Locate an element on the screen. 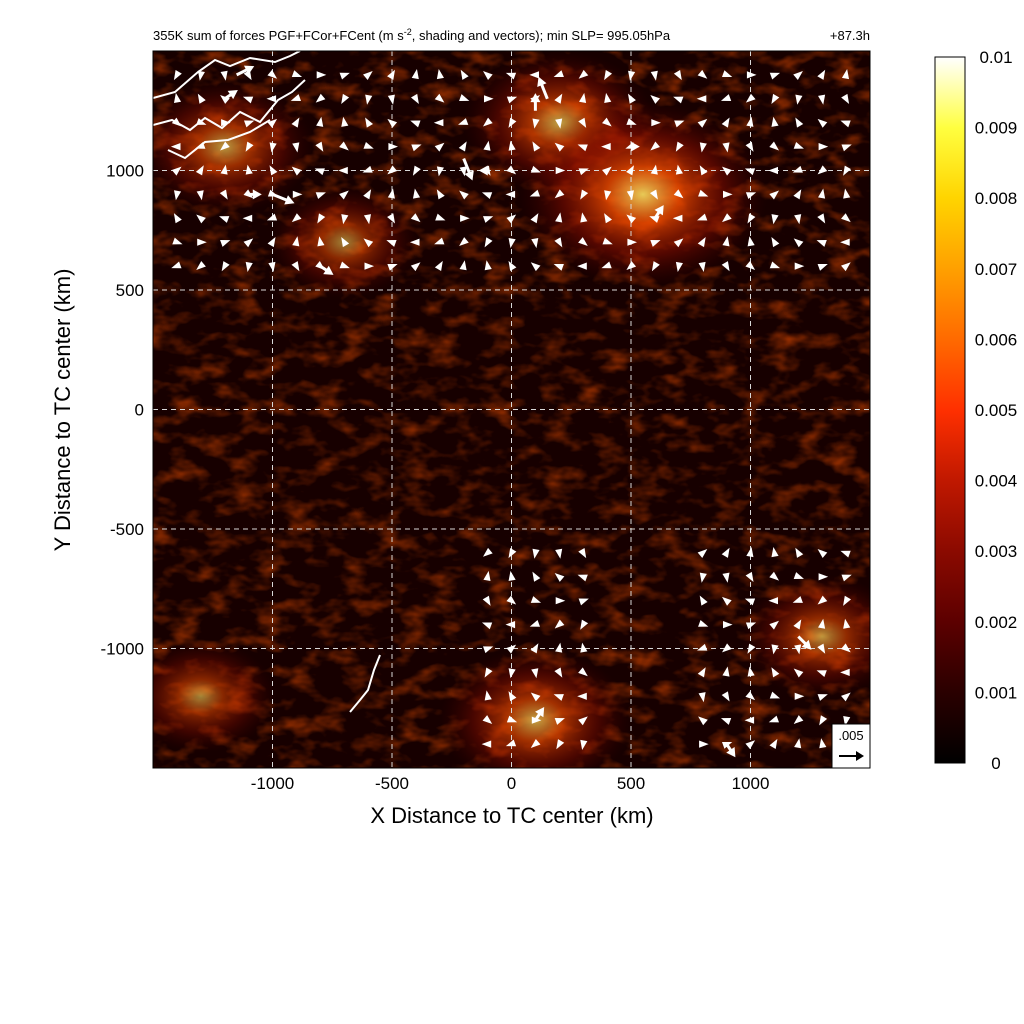  x-axis-ticks: -1000 -500 0 500 1000 is located at coordinates (510, 783).